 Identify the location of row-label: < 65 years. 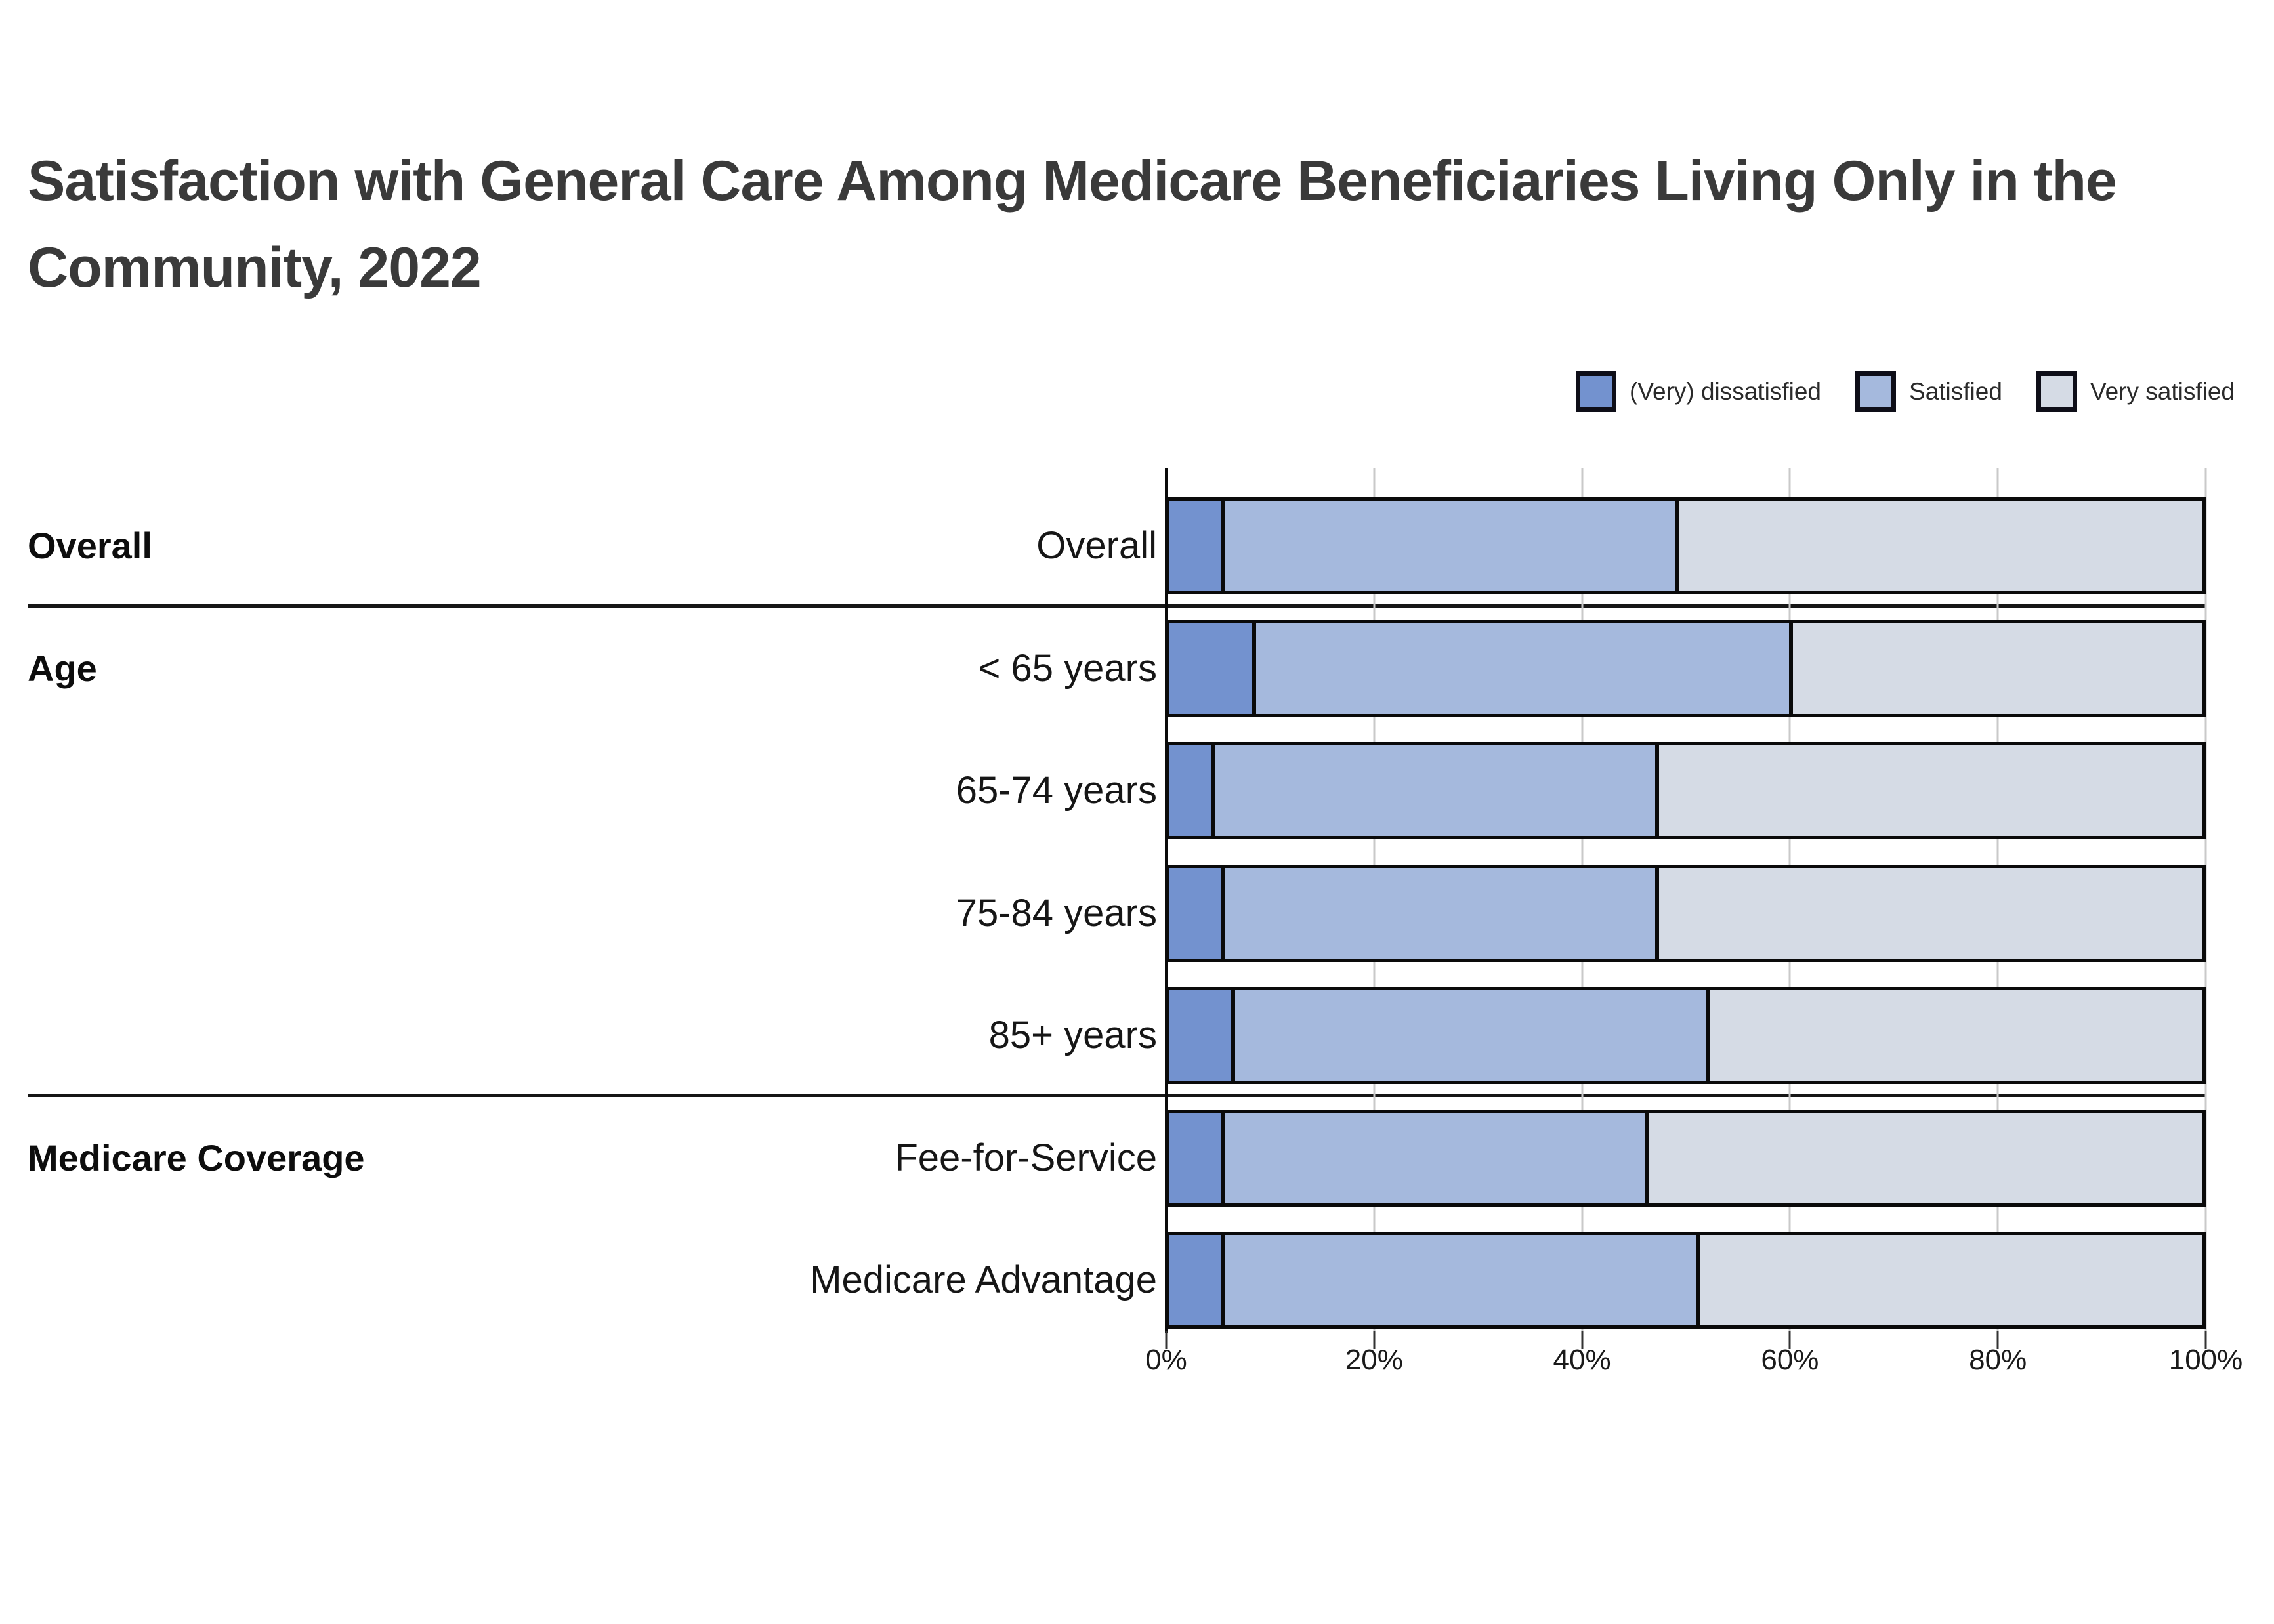
(1067, 668).